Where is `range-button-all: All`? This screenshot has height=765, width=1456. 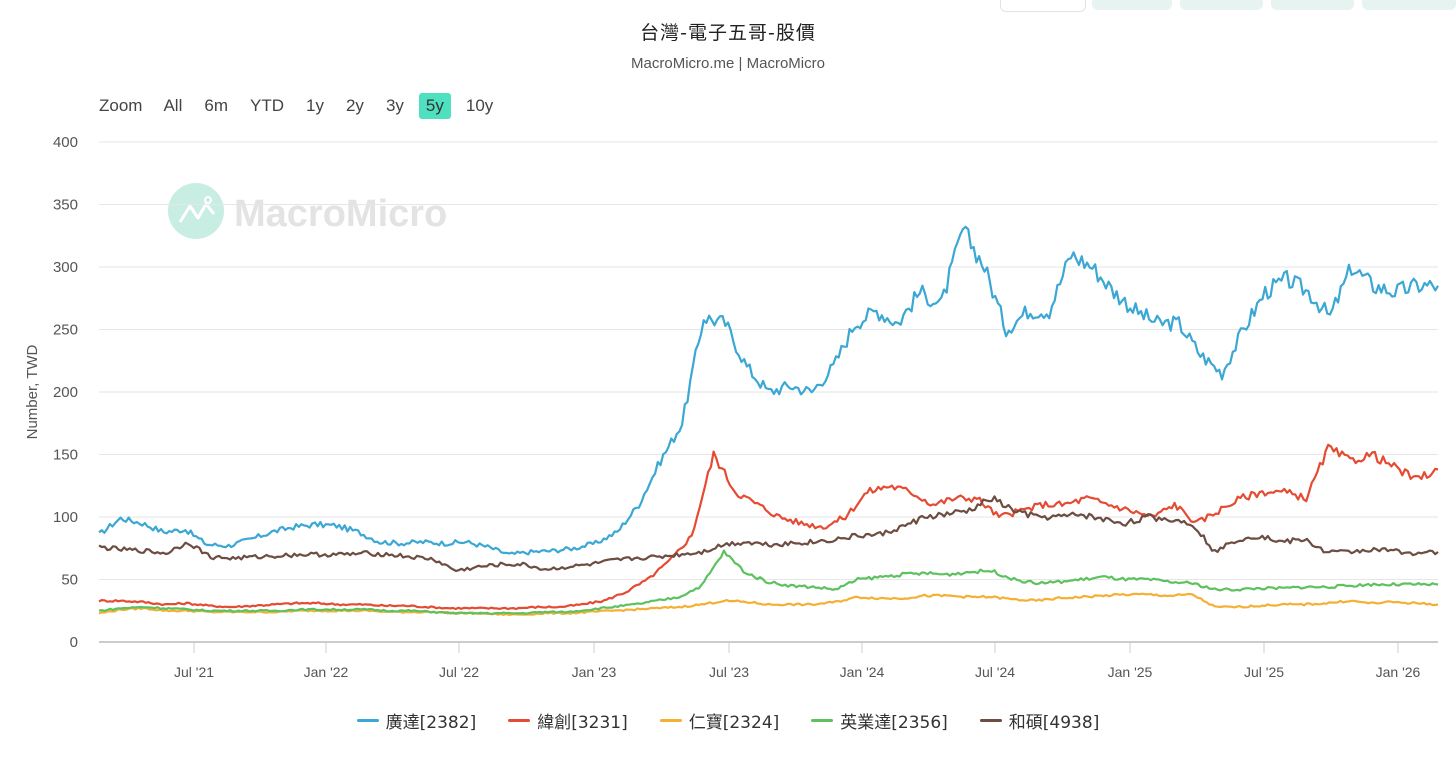 range-button-all: All is located at coordinates (173, 105).